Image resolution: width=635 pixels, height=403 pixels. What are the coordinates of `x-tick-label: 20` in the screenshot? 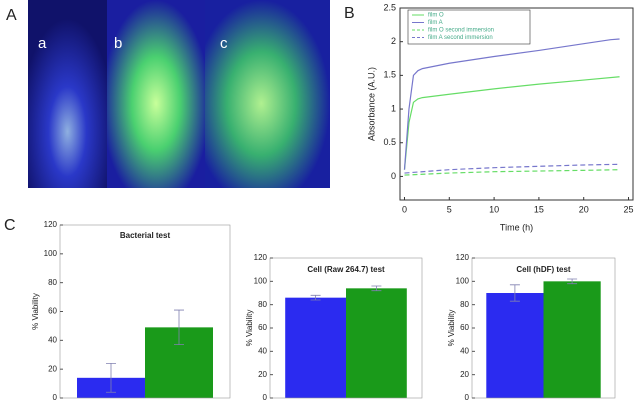 It's located at (584, 209).